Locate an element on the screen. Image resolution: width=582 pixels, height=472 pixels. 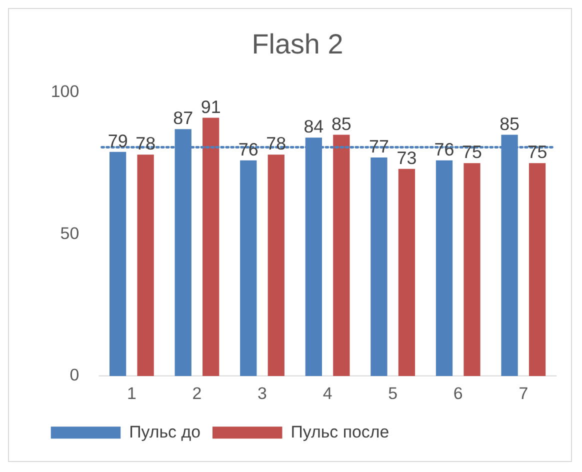
y-tick-label: 100 is located at coordinates (65, 91).